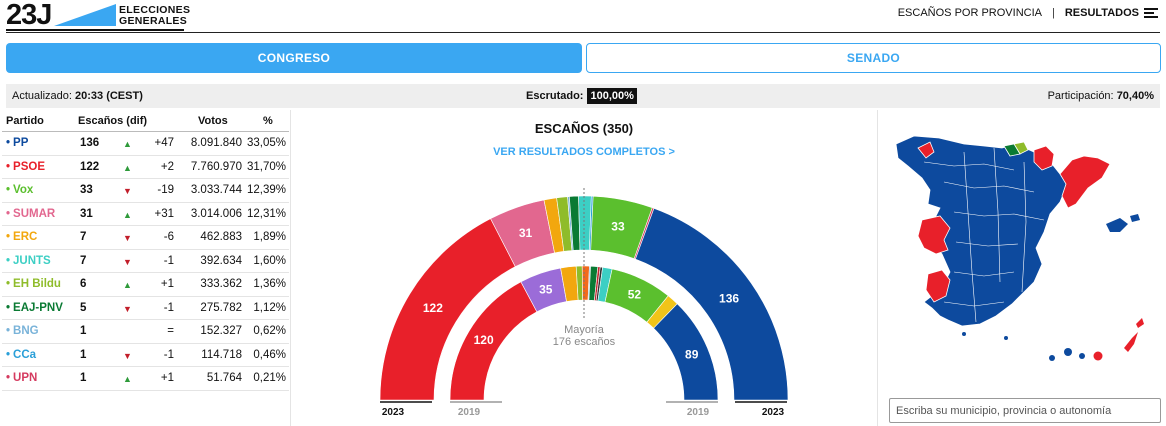  What do you see at coordinates (25, 237) in the screenshot?
I see `party-name: ERC` at bounding box center [25, 237].